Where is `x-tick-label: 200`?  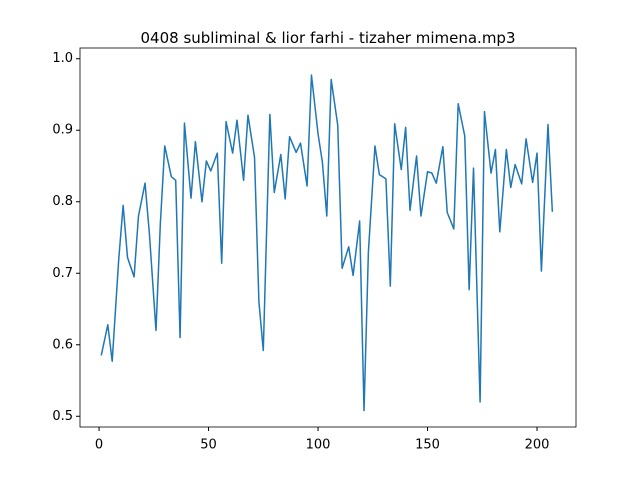 x-tick-label: 200 is located at coordinates (537, 445).